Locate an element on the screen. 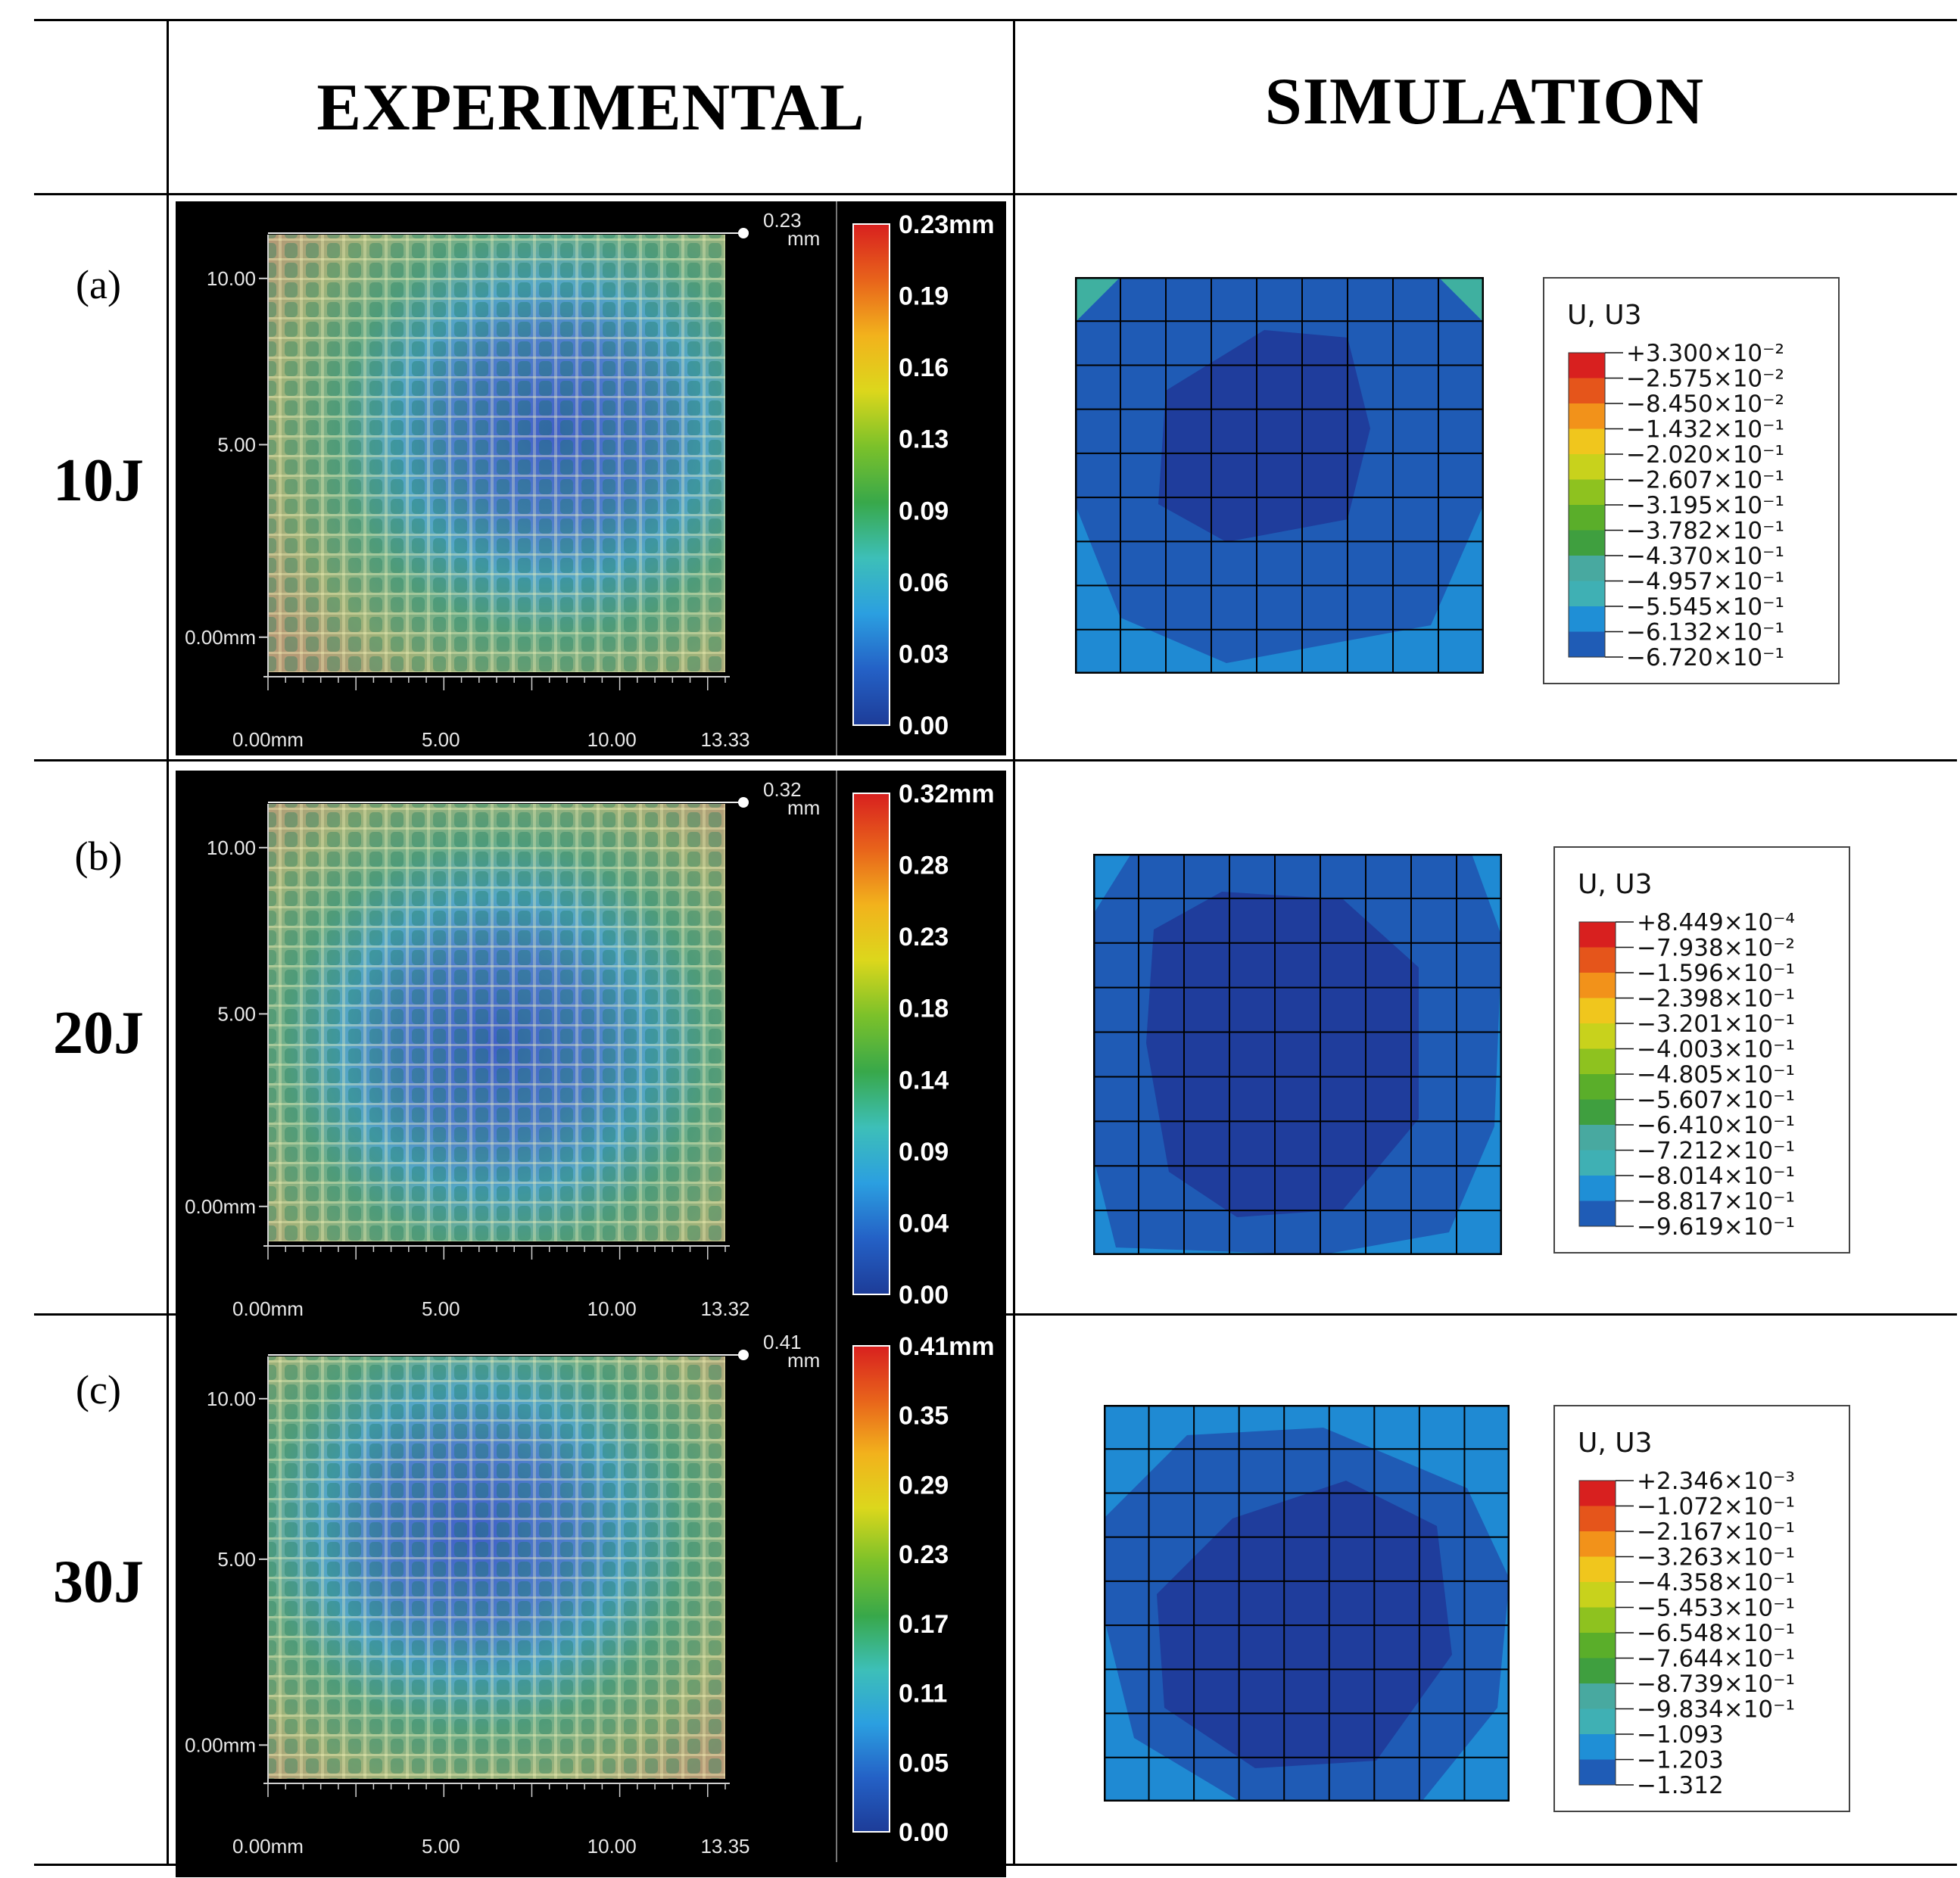 This screenshot has width=1960, height=1878. legend-value: −2.398×10⁻¹ is located at coordinates (1716, 999).